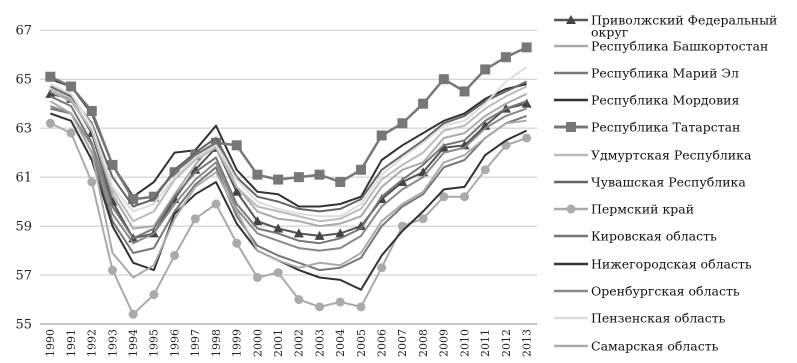 The image size is (797, 363). I want to click on x-tick-label: 1996, so click(174, 343).